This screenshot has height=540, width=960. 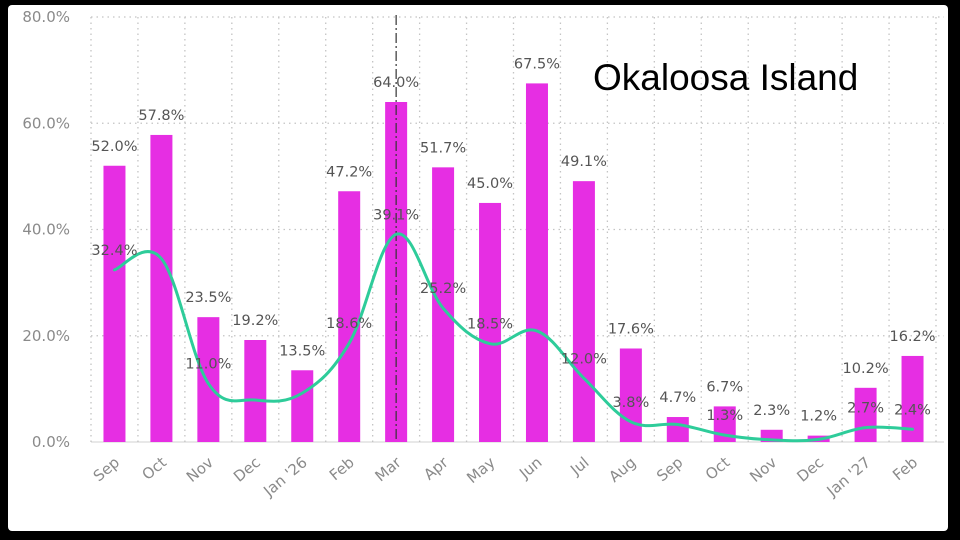 What do you see at coordinates (726, 77) in the screenshot?
I see `chart-title: Okaloosa Island` at bounding box center [726, 77].